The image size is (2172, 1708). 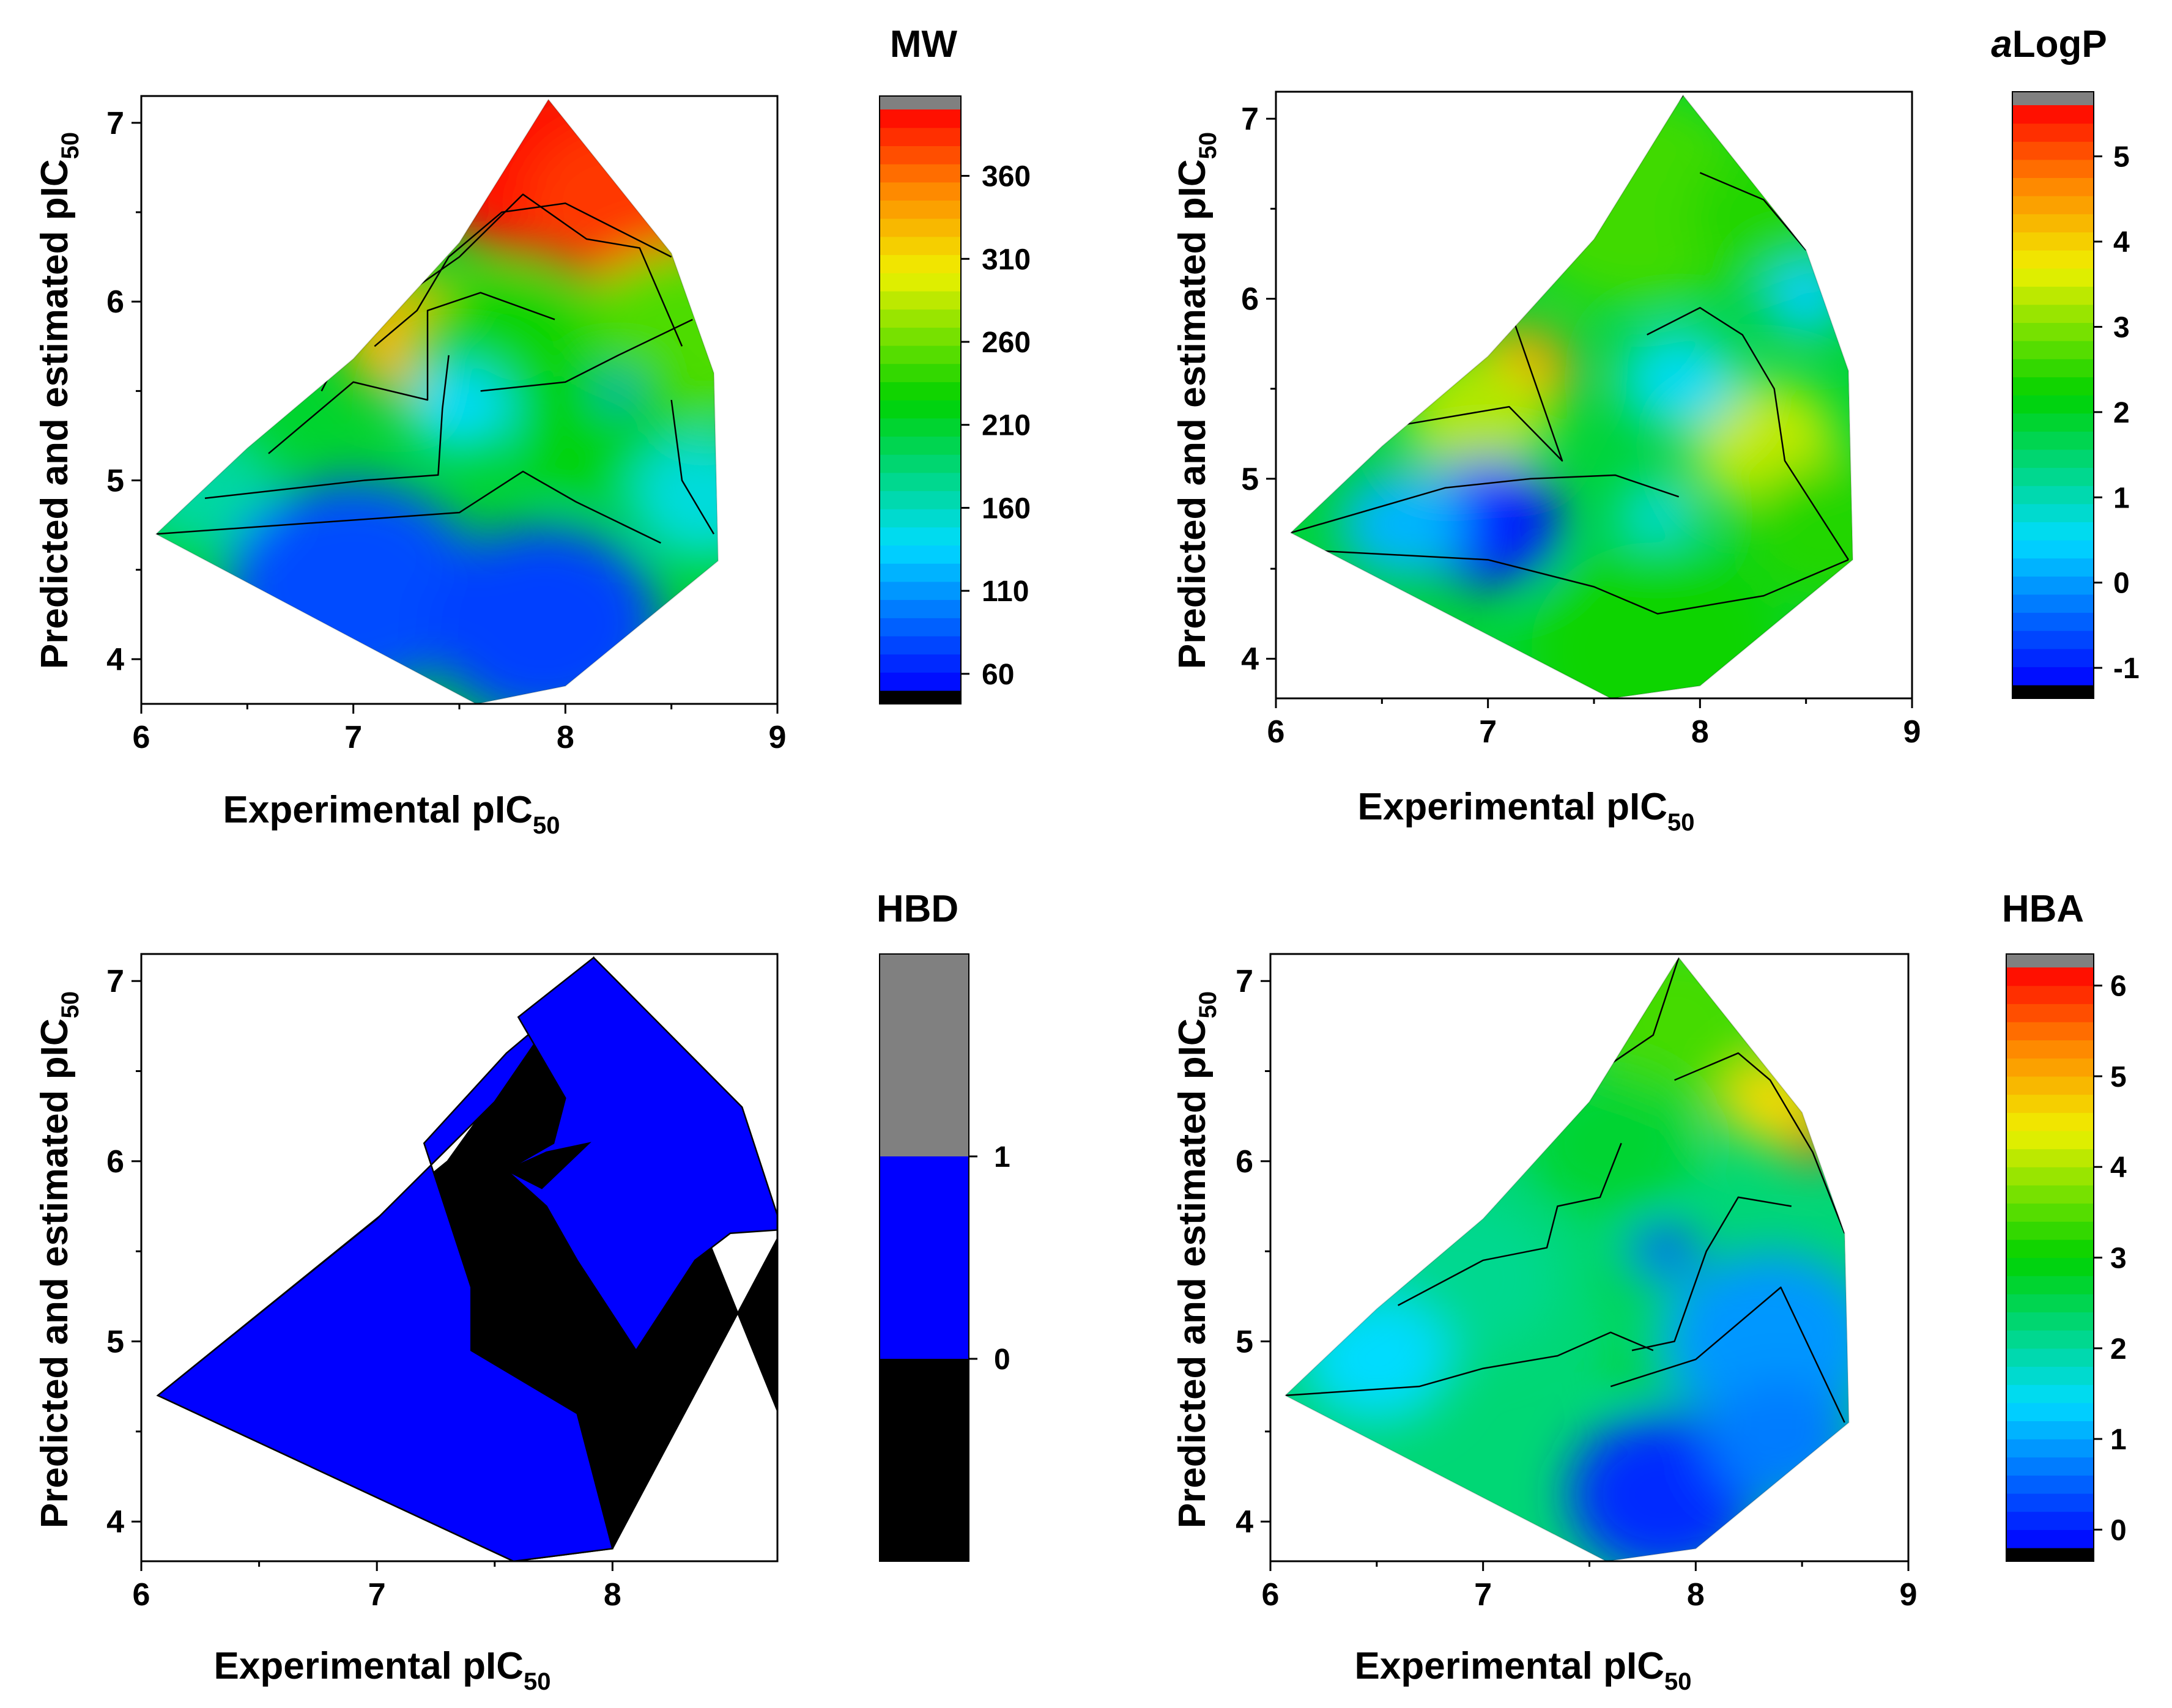 I want to click on colorbar-alogp: -1 0 1 2 3 4 5, so click(x=2076, y=395).